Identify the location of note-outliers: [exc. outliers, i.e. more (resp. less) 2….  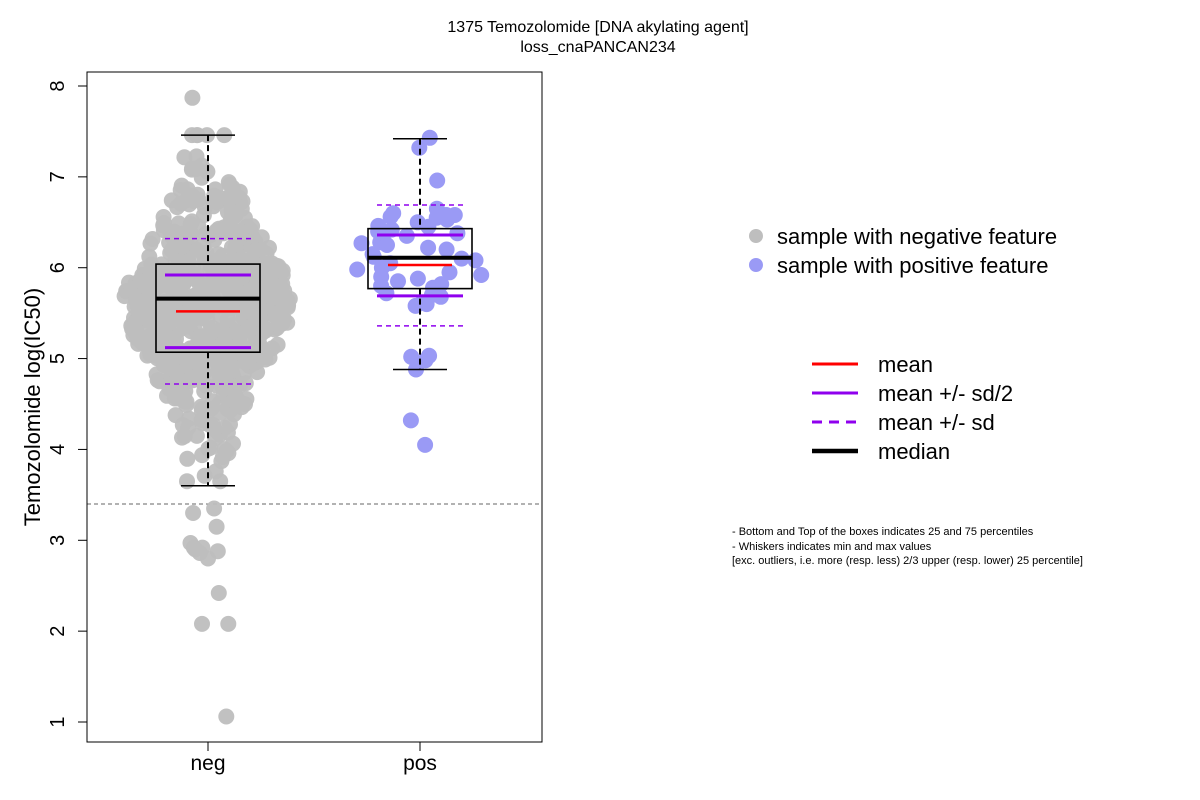
(907, 561).